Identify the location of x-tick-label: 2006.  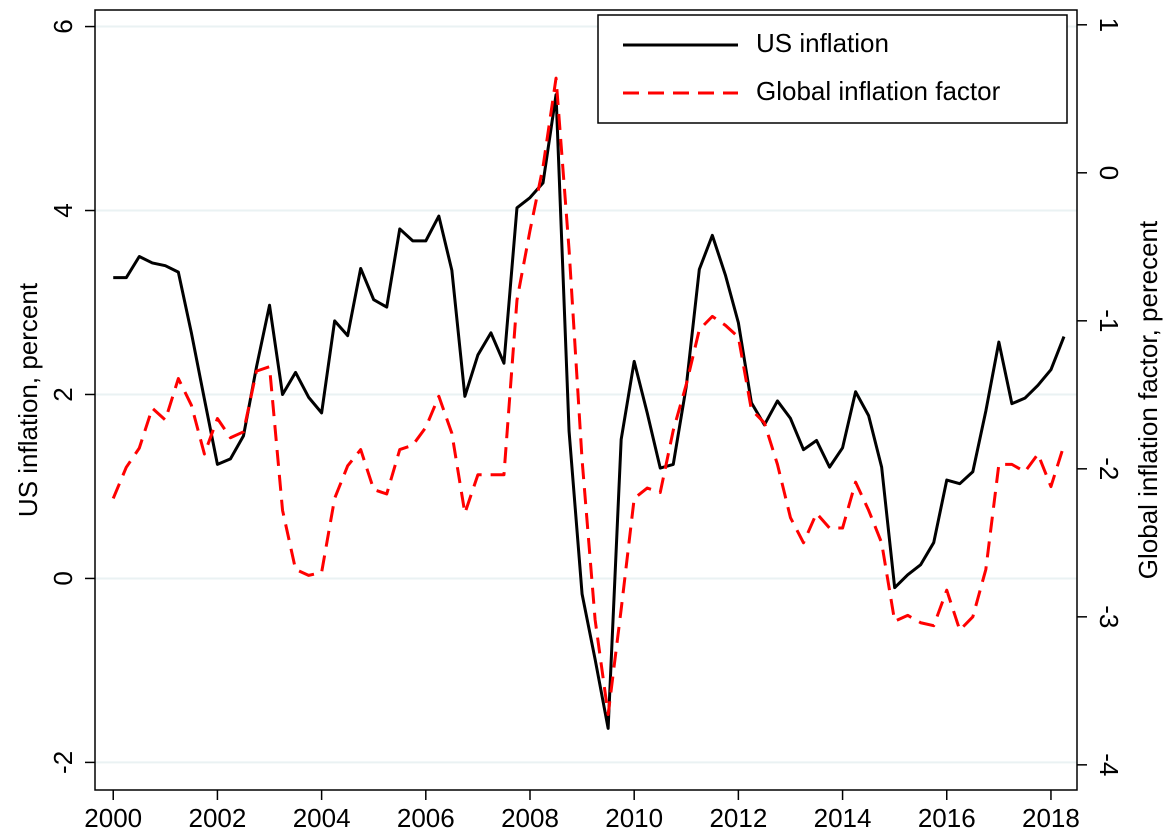
(426, 818).